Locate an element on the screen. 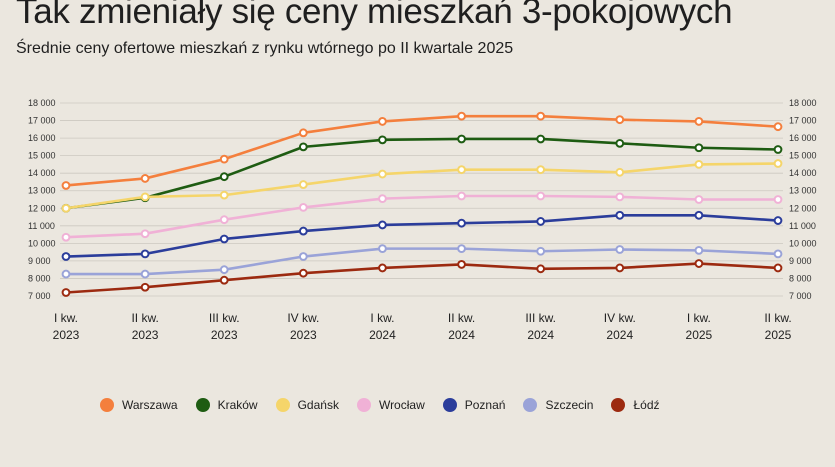 This screenshot has height=467, width=835. legend-label: Kraków is located at coordinates (237, 405).